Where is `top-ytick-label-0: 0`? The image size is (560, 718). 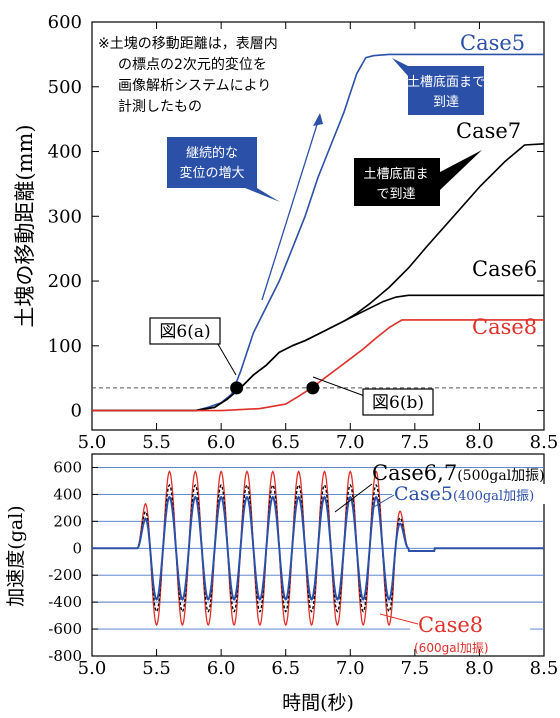
top-ytick-label-0: 0 is located at coordinates (76, 411).